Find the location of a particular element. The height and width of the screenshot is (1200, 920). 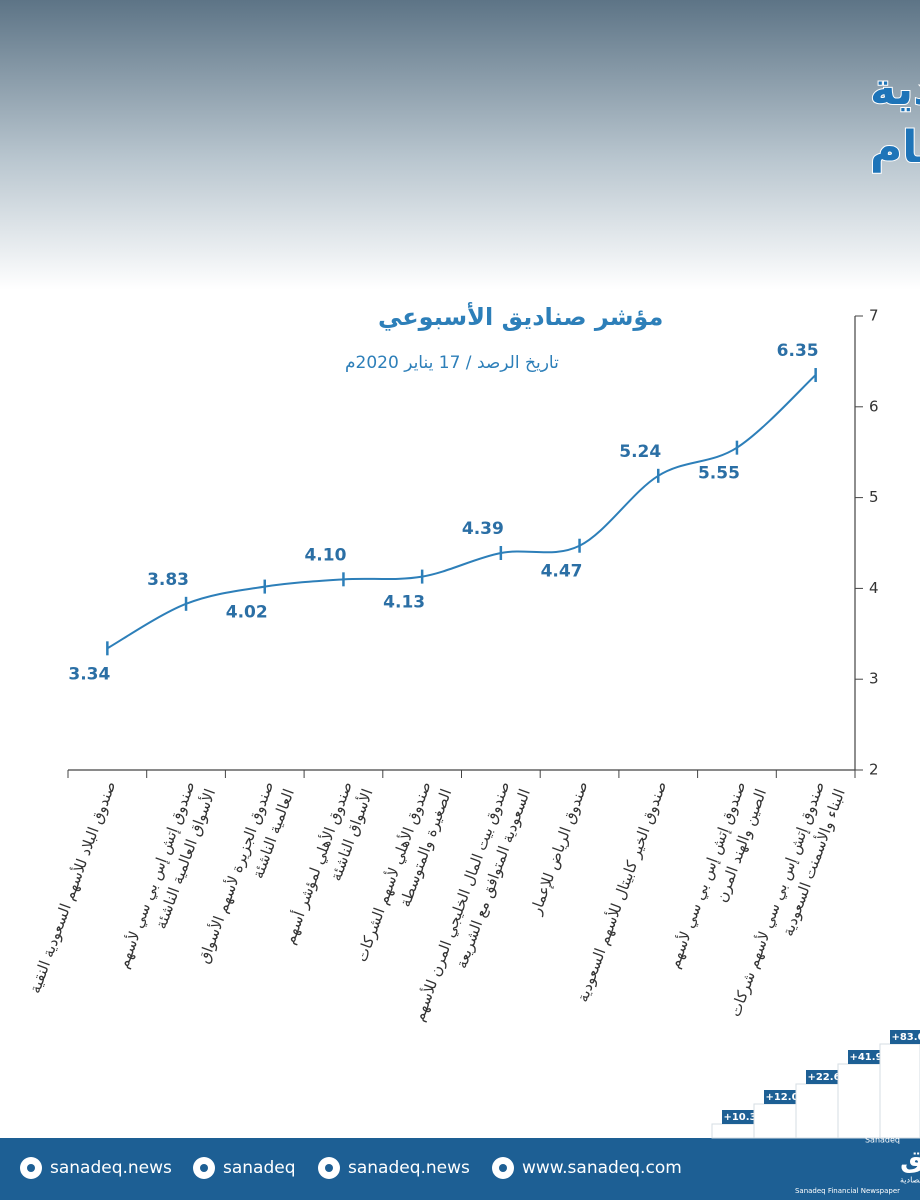

y-tick-label: 6 is located at coordinates (874, 406).